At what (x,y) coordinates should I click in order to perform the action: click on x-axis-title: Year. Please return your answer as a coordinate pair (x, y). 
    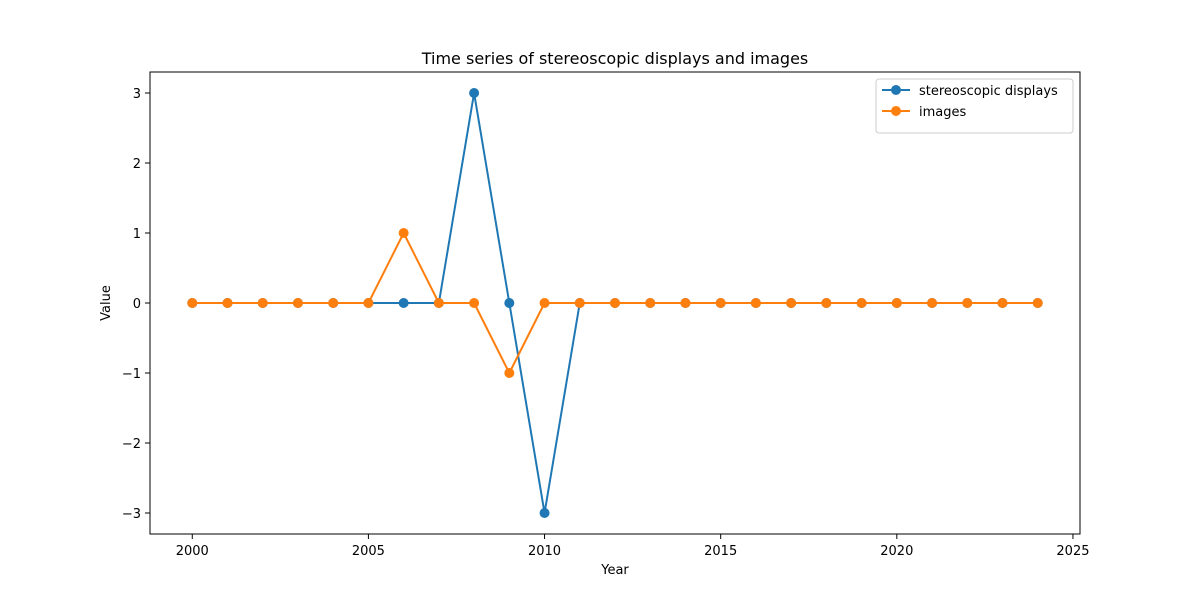
    Looking at the image, I should click on (614, 570).